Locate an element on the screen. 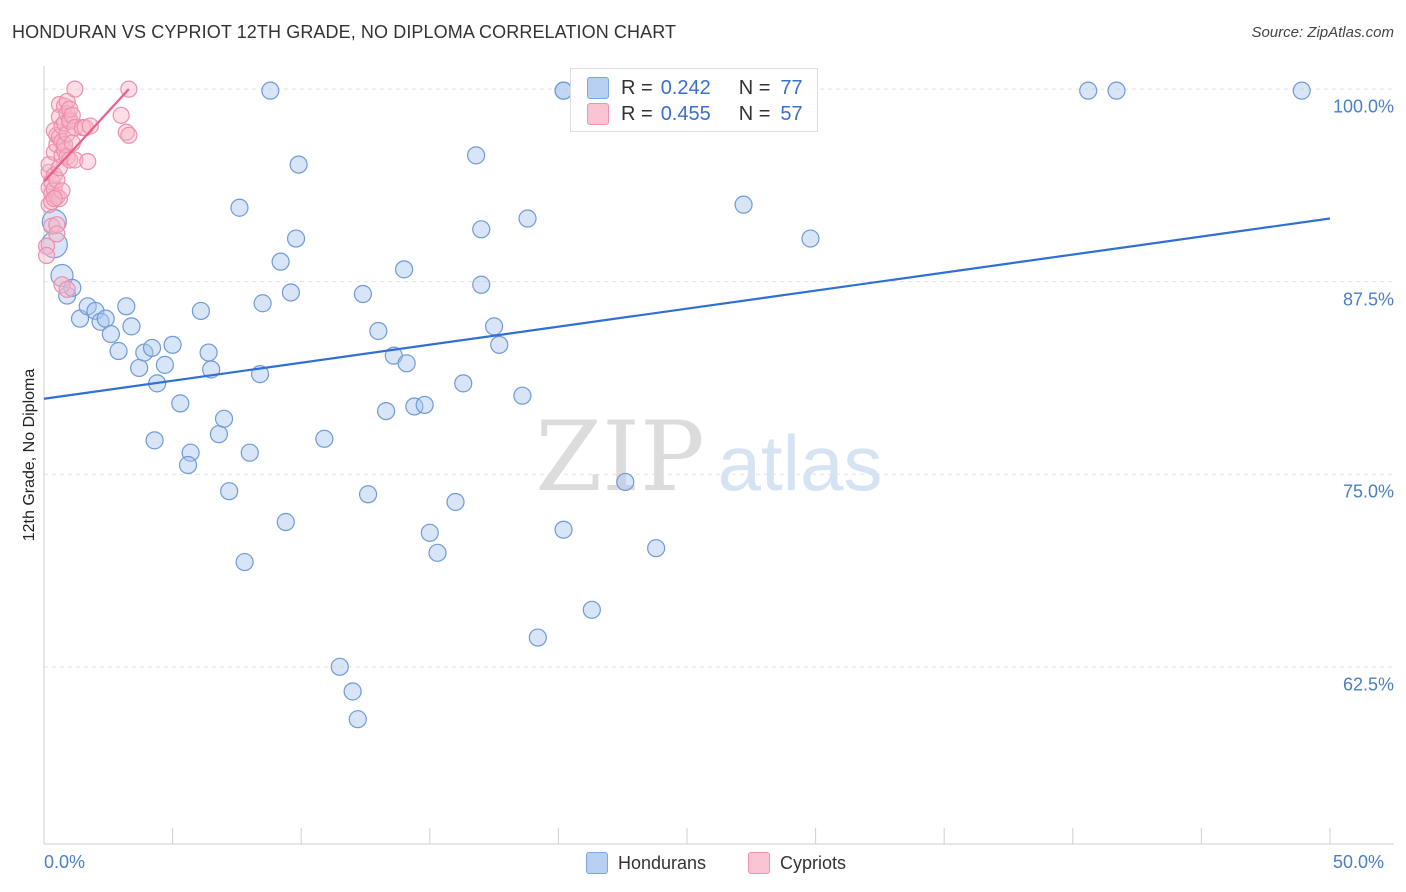  cypriots-swatch is located at coordinates (598, 114).